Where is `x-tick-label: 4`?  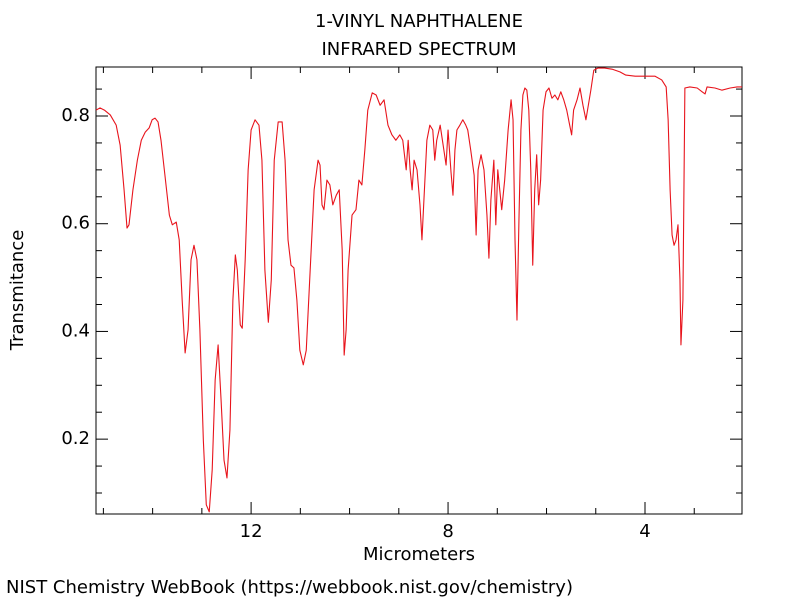
x-tick-label: 4 is located at coordinates (644, 531).